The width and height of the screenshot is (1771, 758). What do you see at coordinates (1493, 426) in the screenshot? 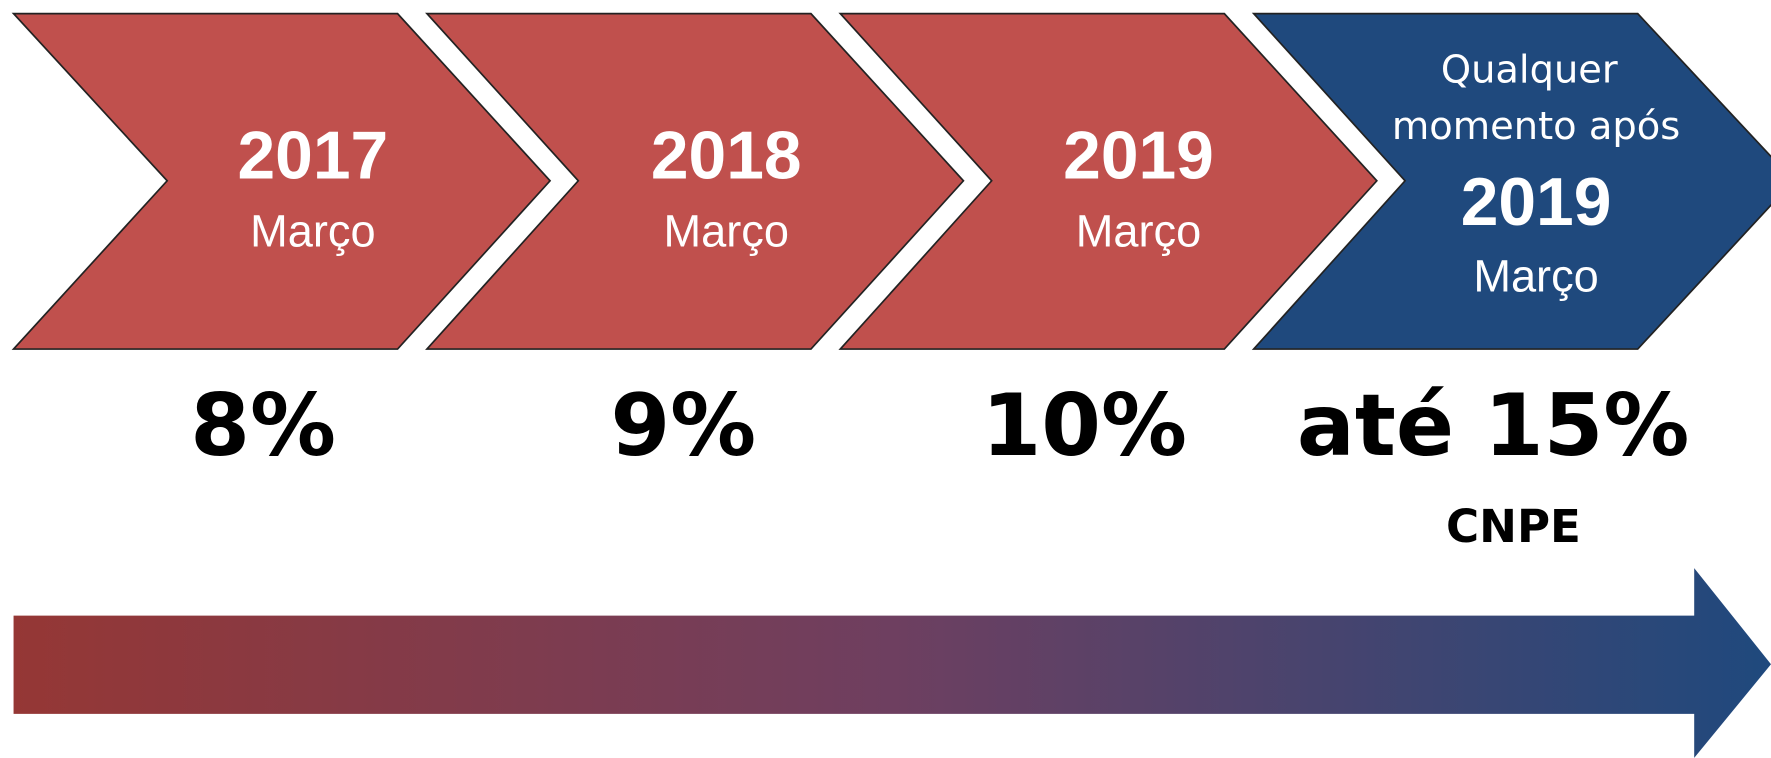
I see `percent: até 15%` at bounding box center [1493, 426].